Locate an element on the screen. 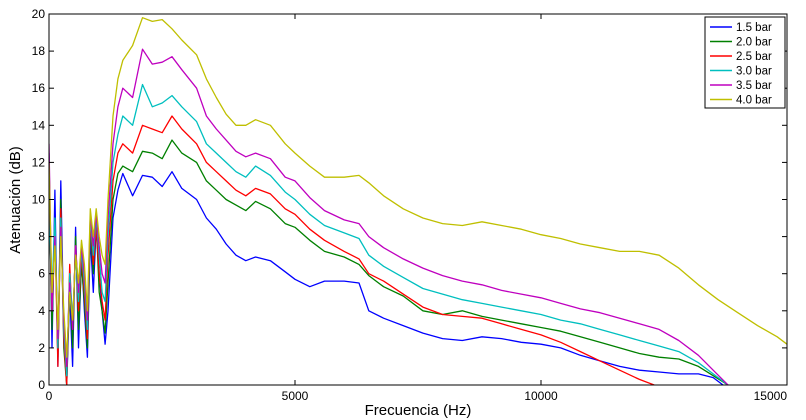  y-tick-label: 12 is located at coordinates (39, 162).